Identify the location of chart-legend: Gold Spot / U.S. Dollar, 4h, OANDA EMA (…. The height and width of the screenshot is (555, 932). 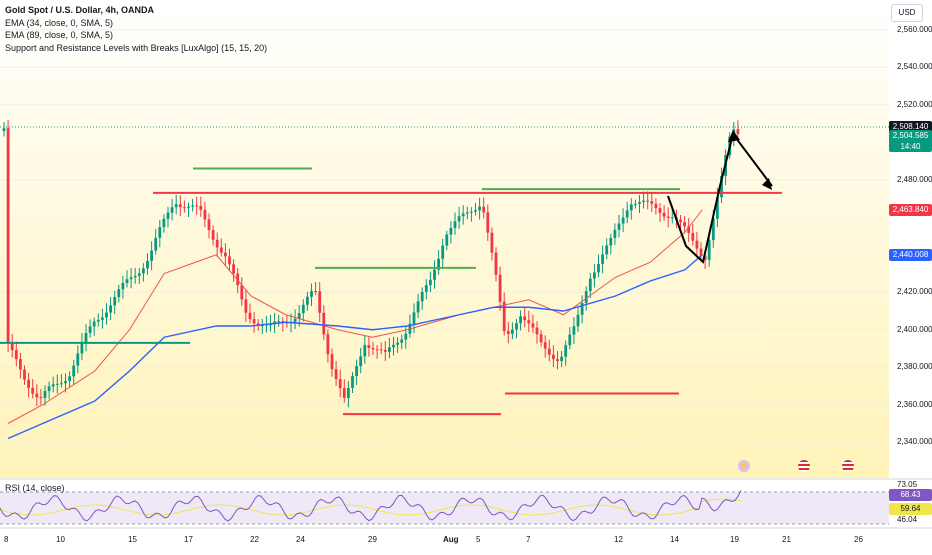
(136, 29).